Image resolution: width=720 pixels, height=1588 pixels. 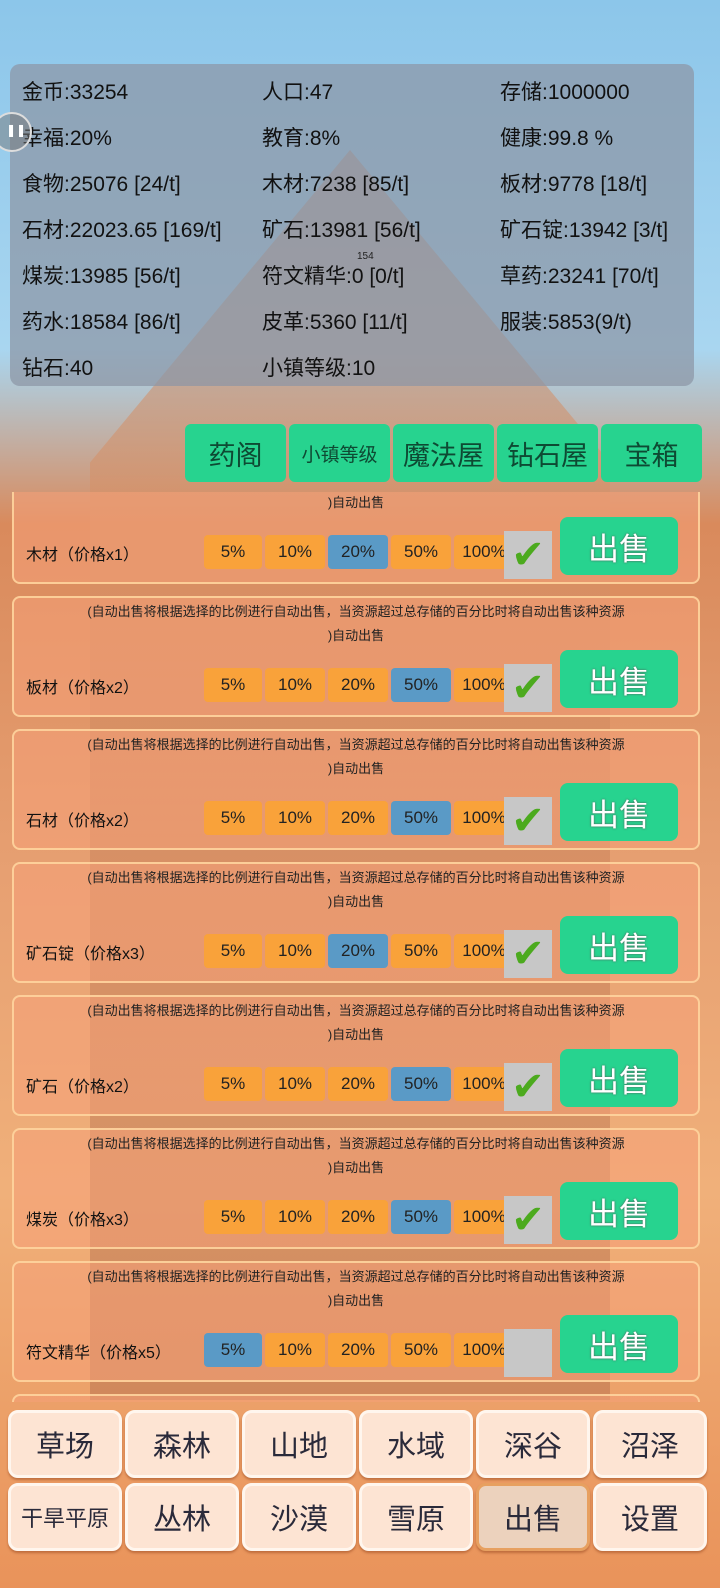 What do you see at coordinates (101, 184) in the screenshot?
I see `stat-item: 食物:25076 [24/t]` at bounding box center [101, 184].